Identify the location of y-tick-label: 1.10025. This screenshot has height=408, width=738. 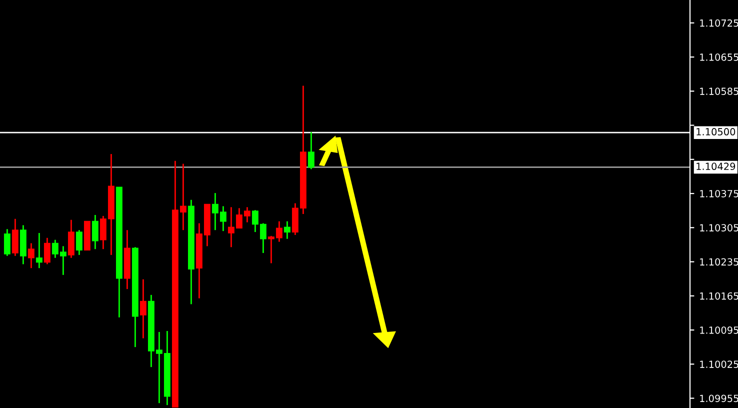
(719, 364).